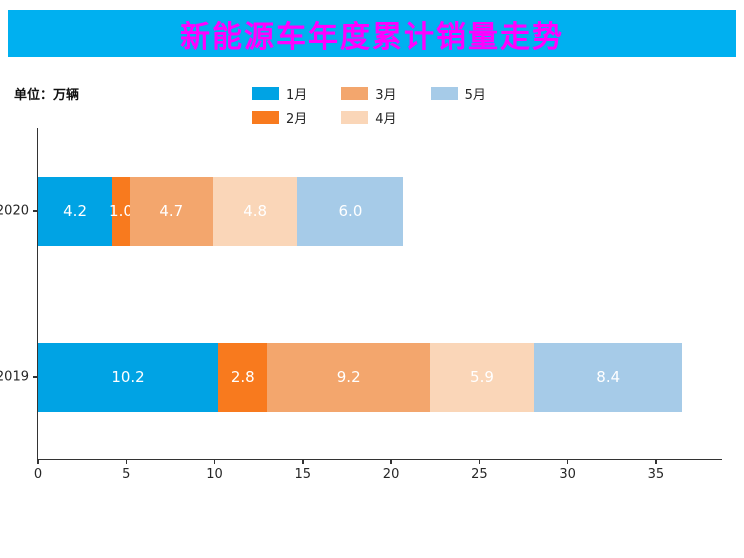  Describe the element at coordinates (297, 119) in the screenshot. I see `legend-label-2月: 2月` at that location.